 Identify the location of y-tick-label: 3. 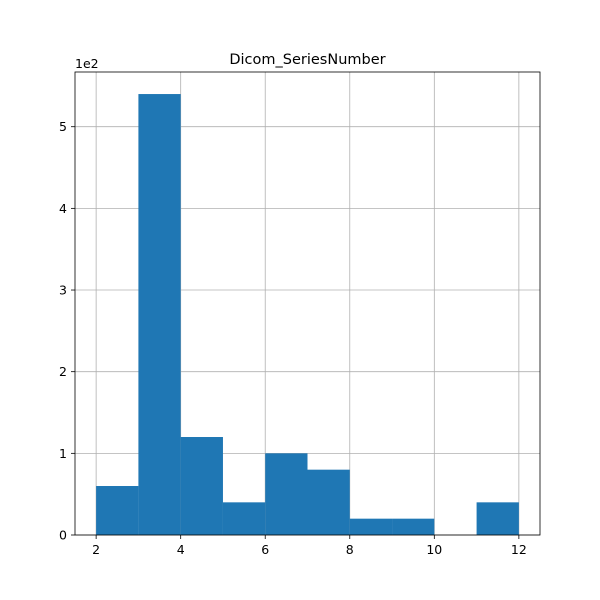
(63, 290).